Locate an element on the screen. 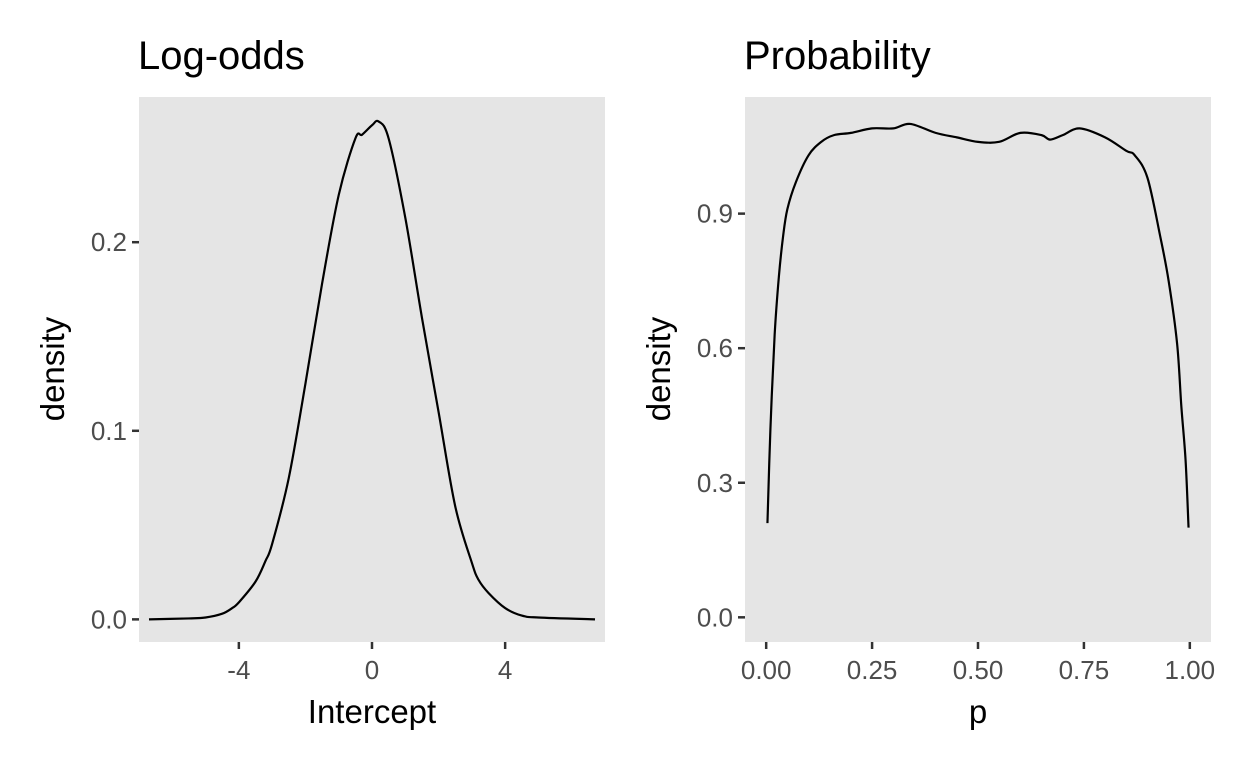 The width and height of the screenshot is (1248, 768). x-axis-title: p is located at coordinates (978, 711).